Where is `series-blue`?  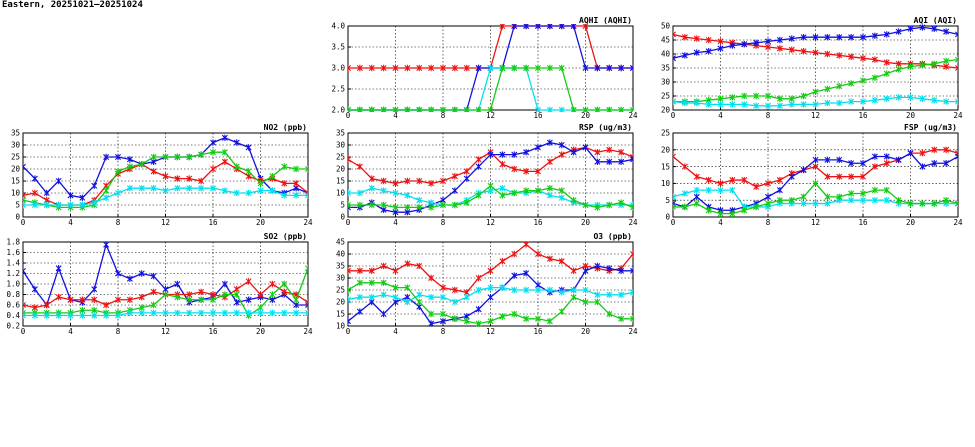
series-blue is located at coordinates (490, 177).